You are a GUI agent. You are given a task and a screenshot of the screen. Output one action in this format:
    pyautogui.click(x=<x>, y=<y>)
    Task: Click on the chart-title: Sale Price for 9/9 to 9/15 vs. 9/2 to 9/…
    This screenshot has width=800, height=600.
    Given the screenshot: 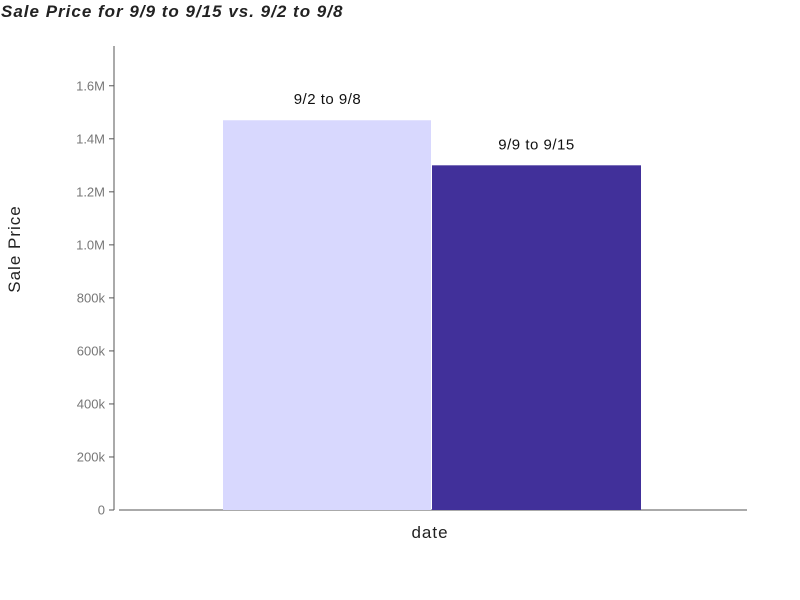 What is the action you would take?
    pyautogui.click(x=172, y=11)
    